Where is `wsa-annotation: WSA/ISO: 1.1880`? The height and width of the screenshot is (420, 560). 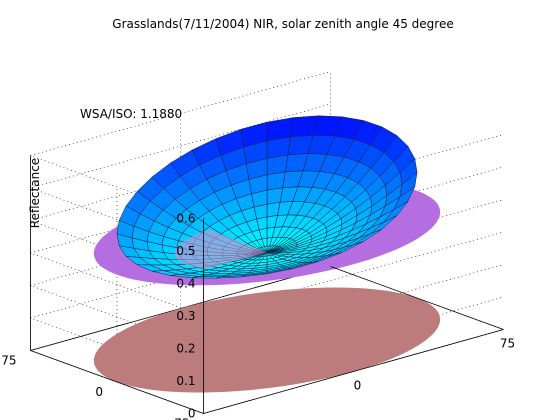 wsa-annotation: WSA/ISO: 1.1880 is located at coordinates (131, 114).